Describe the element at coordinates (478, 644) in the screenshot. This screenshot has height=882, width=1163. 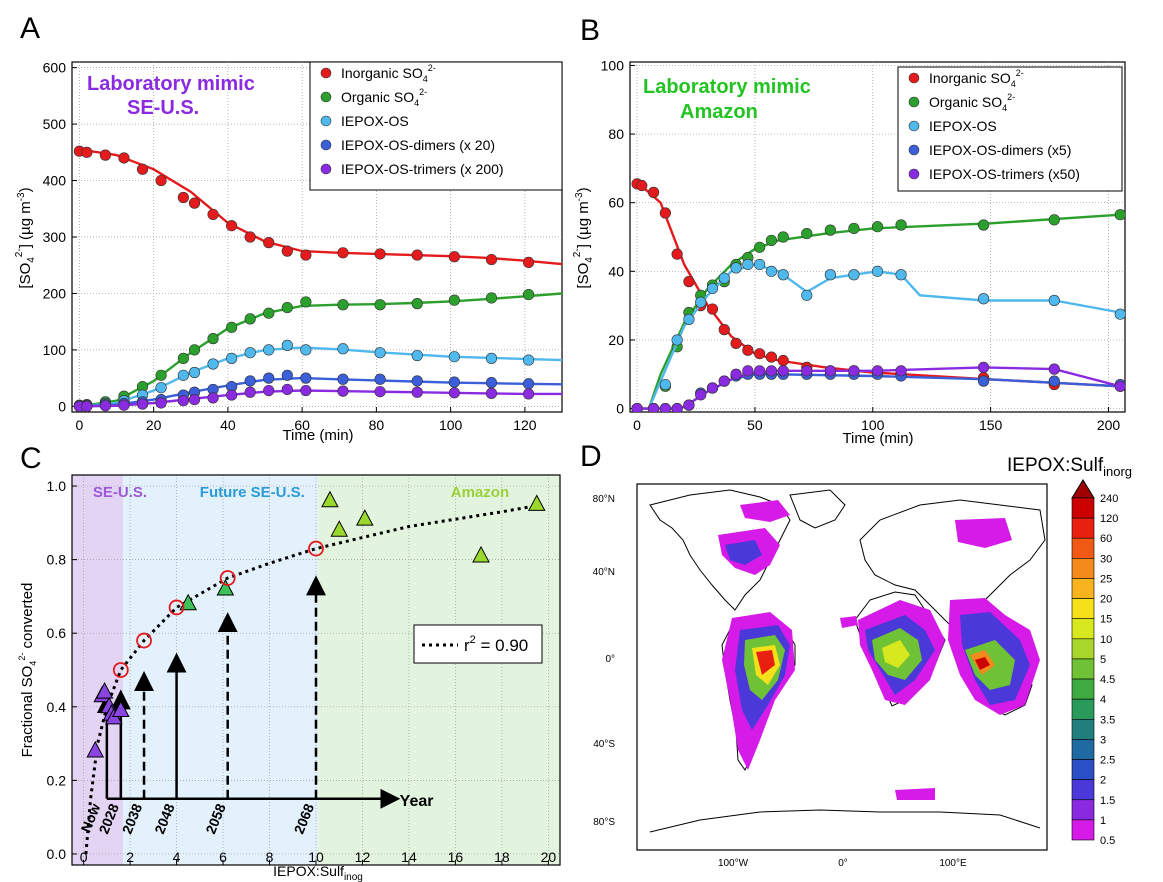
I see `panel-c-fit-legend: r2 = 0.90` at that location.